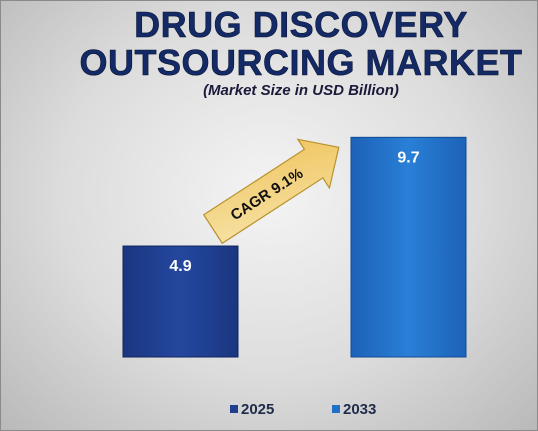 The image size is (538, 431). Describe the element at coordinates (257, 409) in the screenshot. I see `legend-label-2025: 2025` at that location.